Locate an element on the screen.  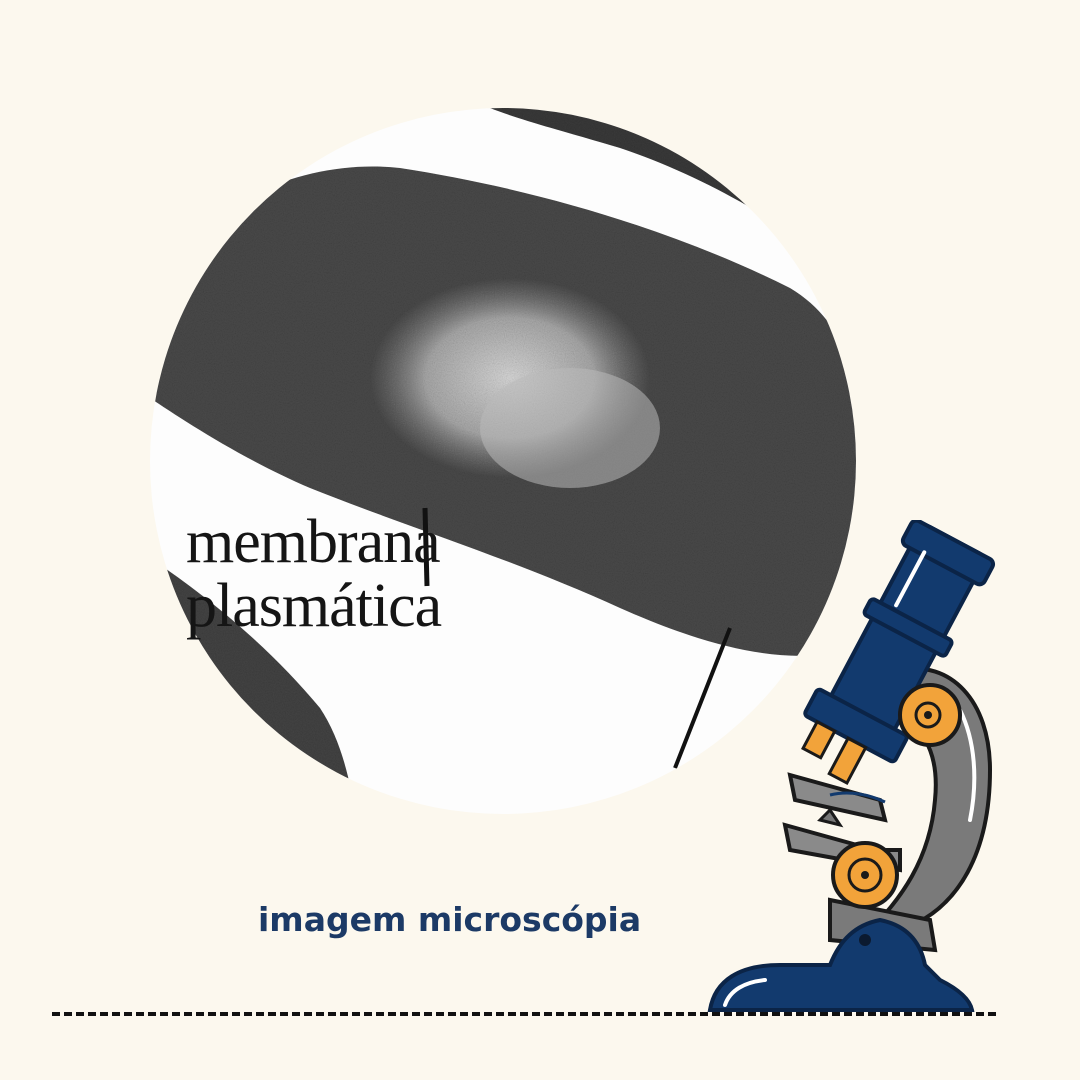
microscope-icon is located at coordinates (855, 770).